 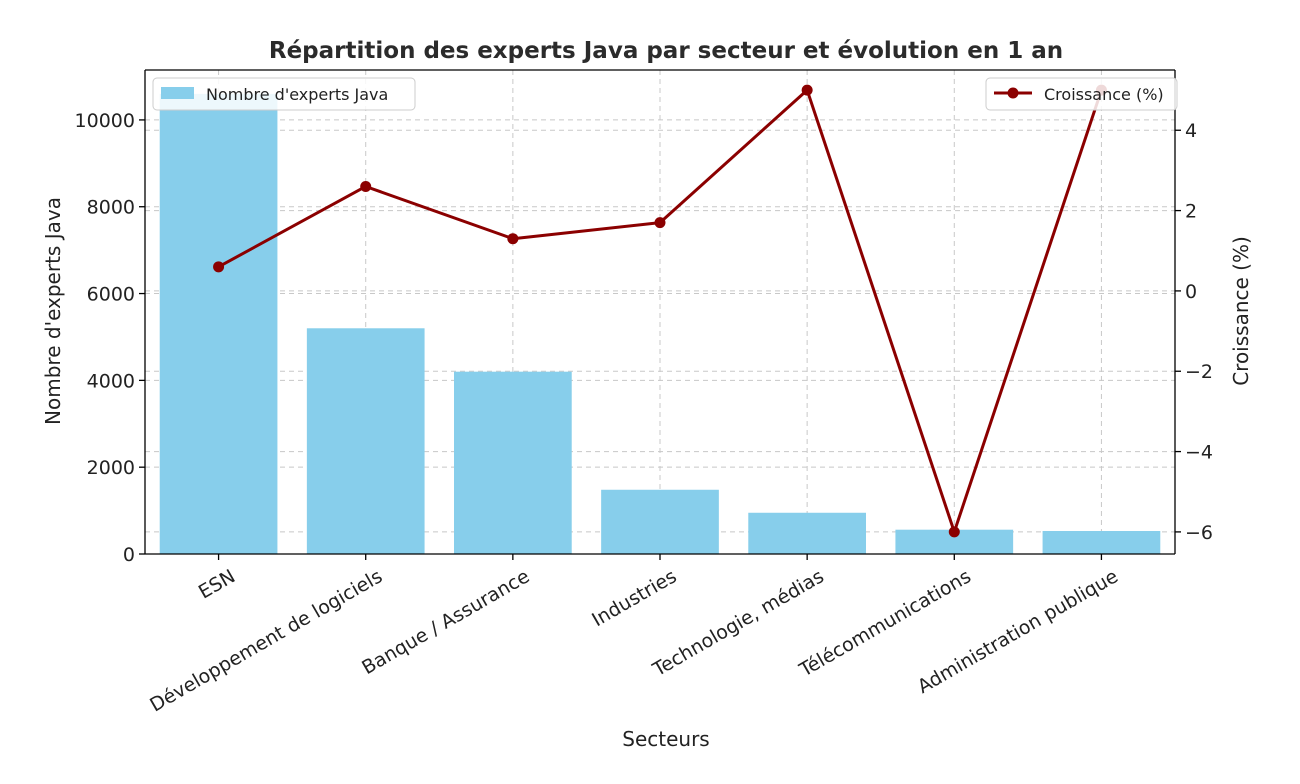 I want to click on y-axis-title: Nombre d'experts Java, so click(x=53, y=311).